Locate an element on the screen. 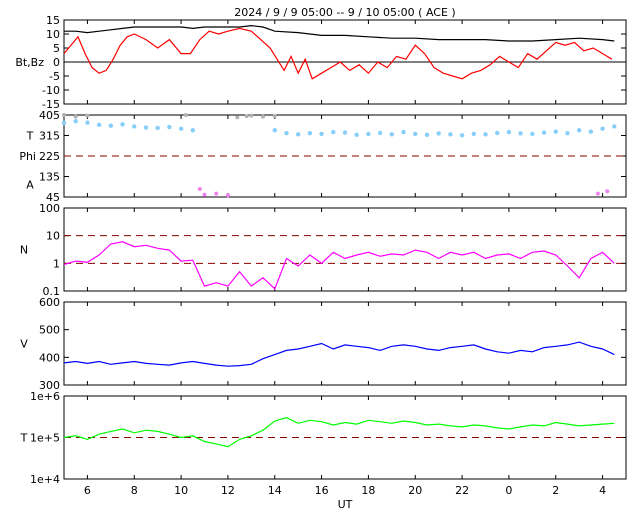  bz-series-line is located at coordinates (338, 53).